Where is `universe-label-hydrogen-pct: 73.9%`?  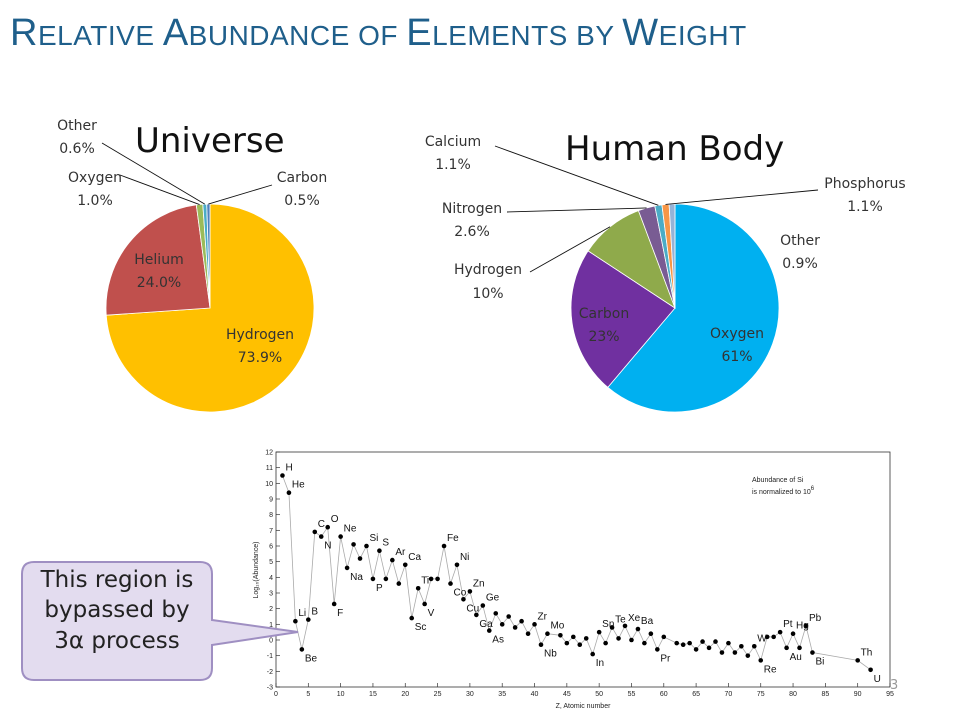
universe-label-hydrogen-pct: 73.9% is located at coordinates (260, 358).